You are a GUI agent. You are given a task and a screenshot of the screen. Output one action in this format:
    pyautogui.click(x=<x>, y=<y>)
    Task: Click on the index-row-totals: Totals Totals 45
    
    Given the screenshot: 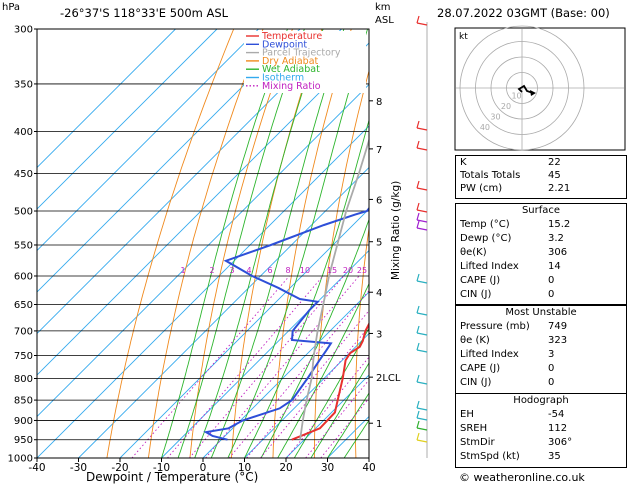 What is the action you would take?
    pyautogui.click(x=541, y=176)
    